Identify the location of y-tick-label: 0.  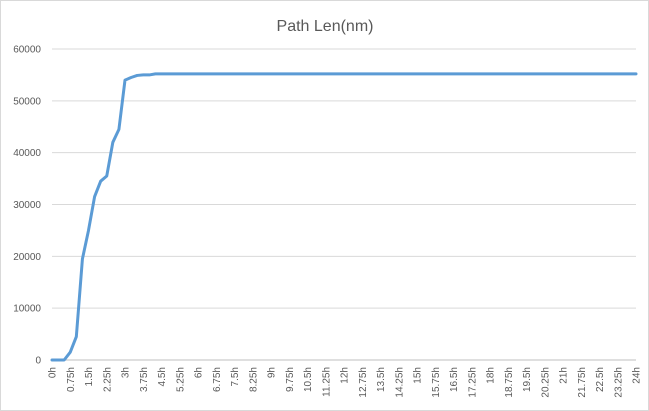
(38, 361).